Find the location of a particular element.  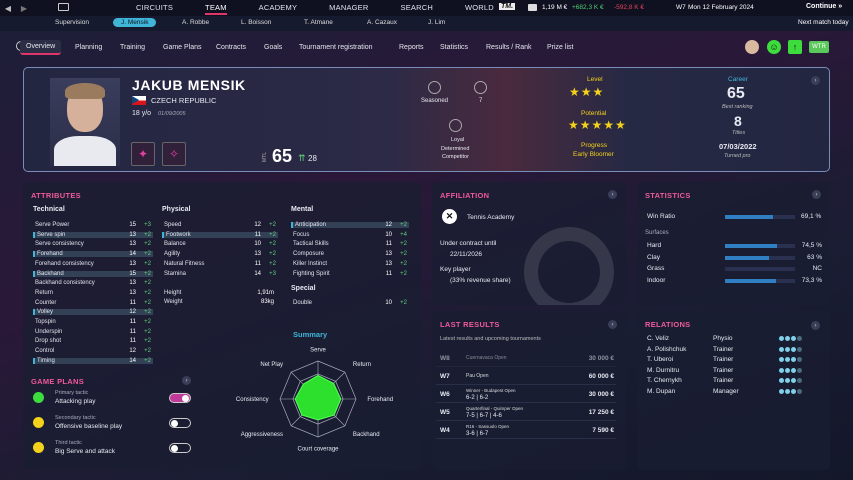

attribute-row: Volley 12 +2 is located at coordinates (93, 312).